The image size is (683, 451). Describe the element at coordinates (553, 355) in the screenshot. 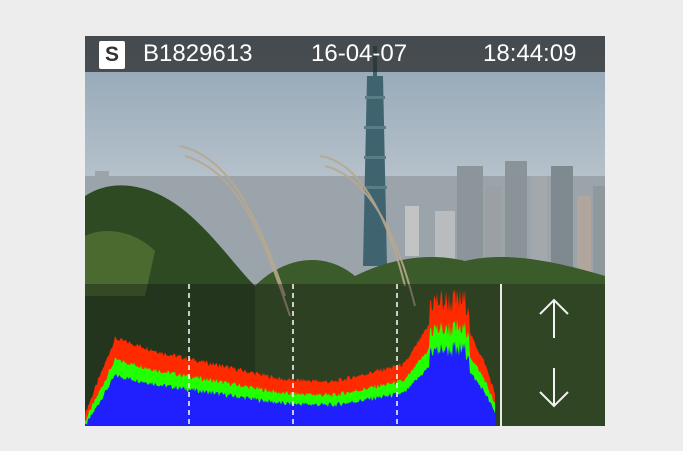

I see `scroll-controls` at that location.